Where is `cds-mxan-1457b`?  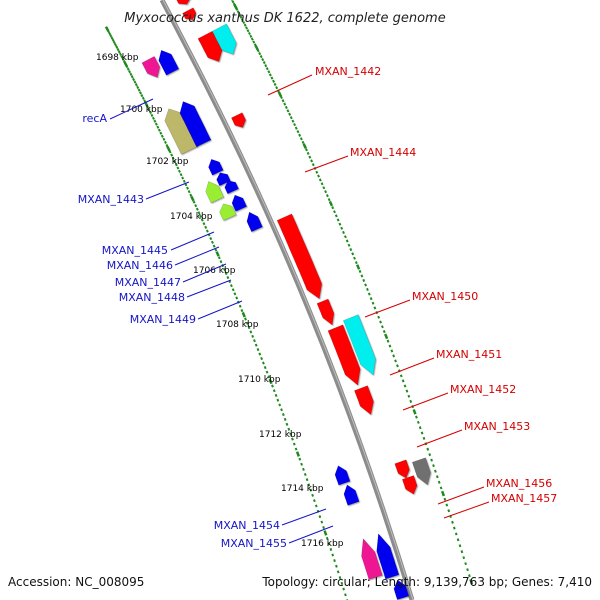
cds-mxan-1457b is located at coordinates (421, 471).